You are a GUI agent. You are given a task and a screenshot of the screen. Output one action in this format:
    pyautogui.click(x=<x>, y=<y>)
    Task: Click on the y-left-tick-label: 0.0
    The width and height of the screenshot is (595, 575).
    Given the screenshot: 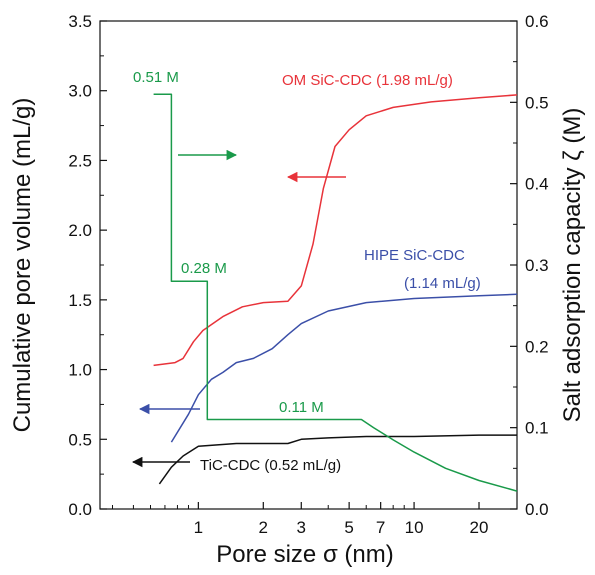 What is the action you would take?
    pyautogui.click(x=80, y=509)
    